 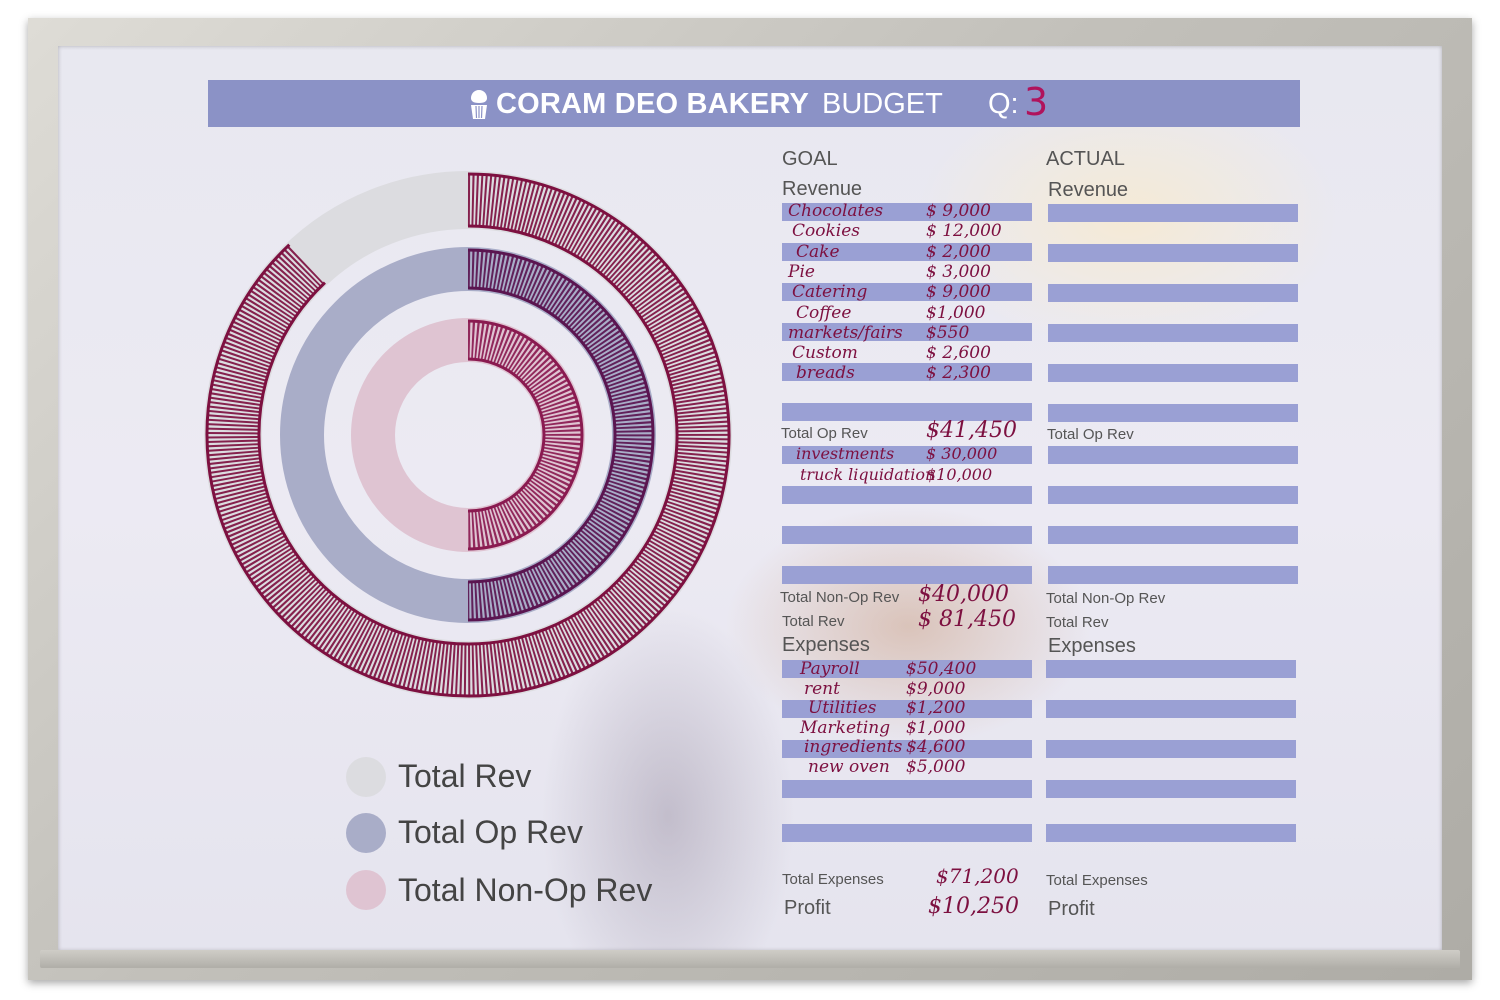 What do you see at coordinates (936, 747) in the screenshot?
I see `expense-item-amount: $4,600` at bounding box center [936, 747].